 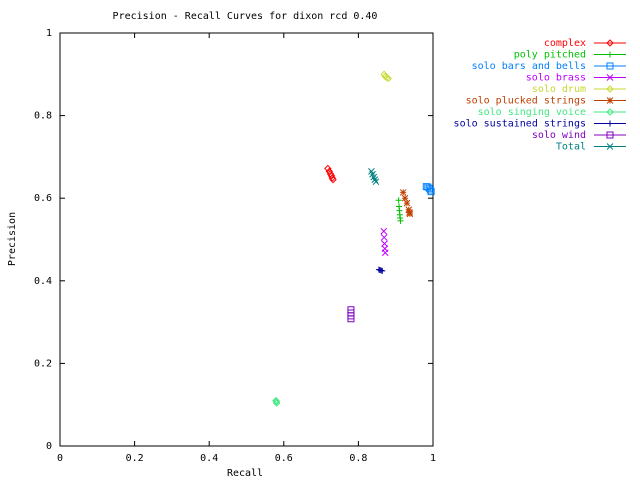 What do you see at coordinates (433, 458) in the screenshot?
I see `x-tick-label: 1` at bounding box center [433, 458].